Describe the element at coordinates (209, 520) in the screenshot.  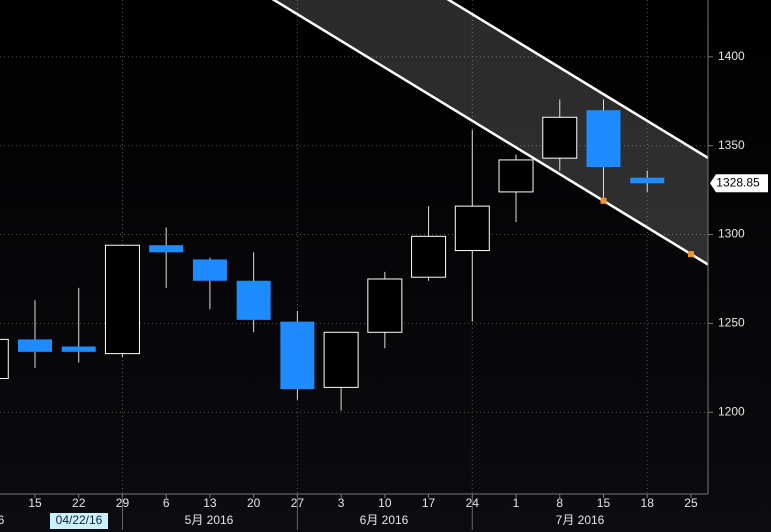
I see `month-label: 5月 2016` at that location.